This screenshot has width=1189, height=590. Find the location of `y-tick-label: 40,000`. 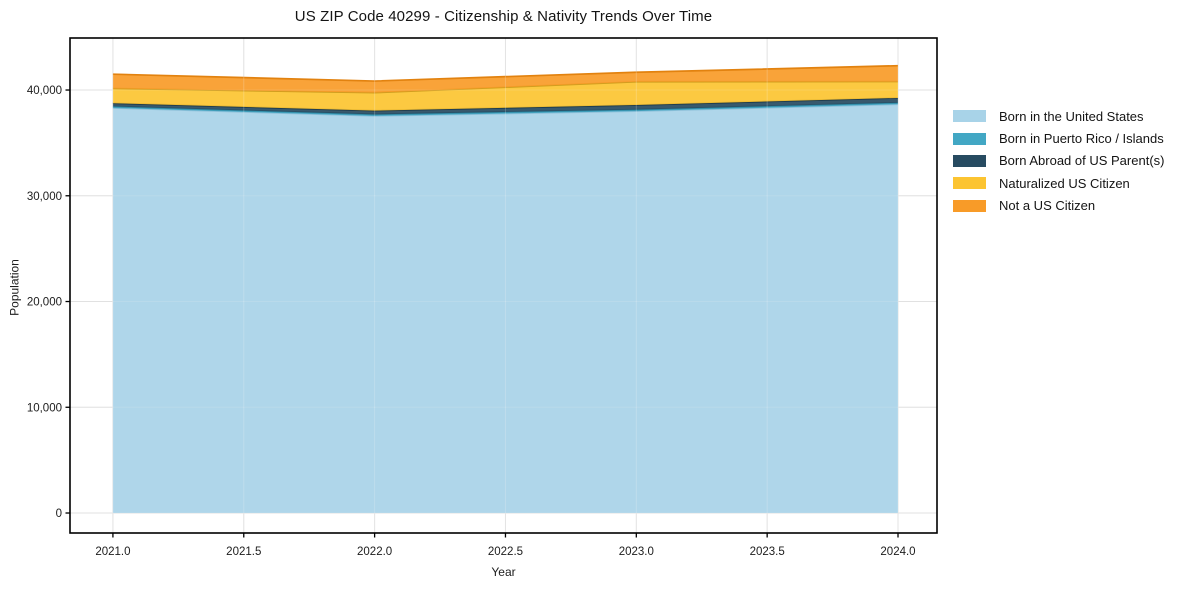

y-tick-label: 40,000 is located at coordinates (44, 91).